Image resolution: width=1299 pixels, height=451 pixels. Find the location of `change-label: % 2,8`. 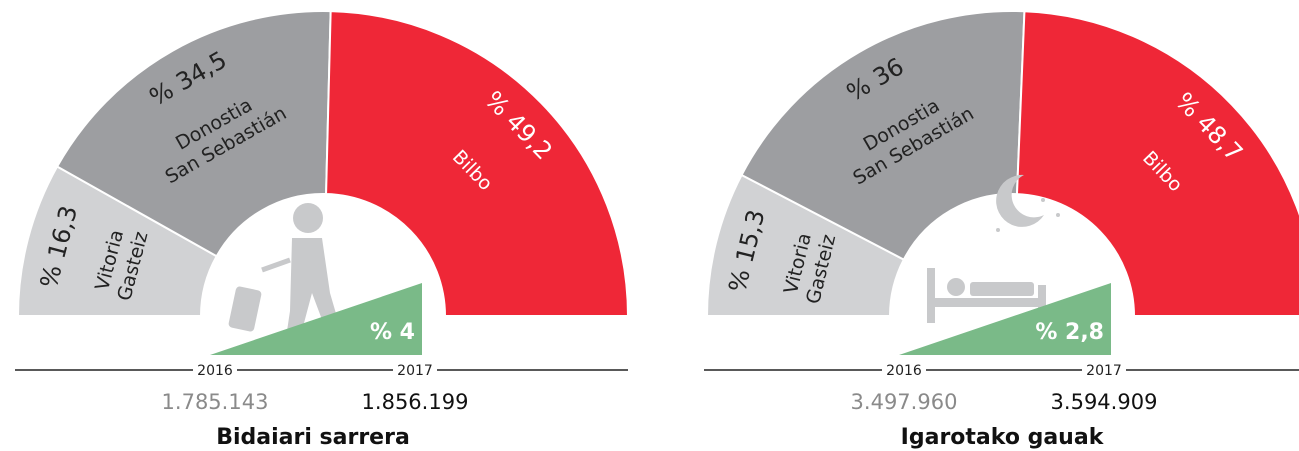

change-label: % 2,8 is located at coordinates (1069, 332).